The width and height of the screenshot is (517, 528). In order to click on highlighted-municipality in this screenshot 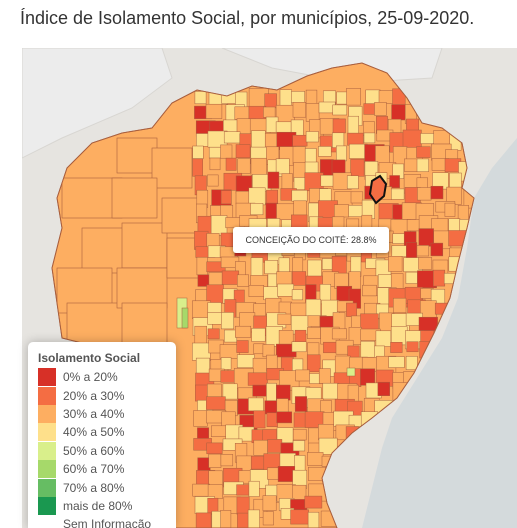, I will do `click(378, 189)`.